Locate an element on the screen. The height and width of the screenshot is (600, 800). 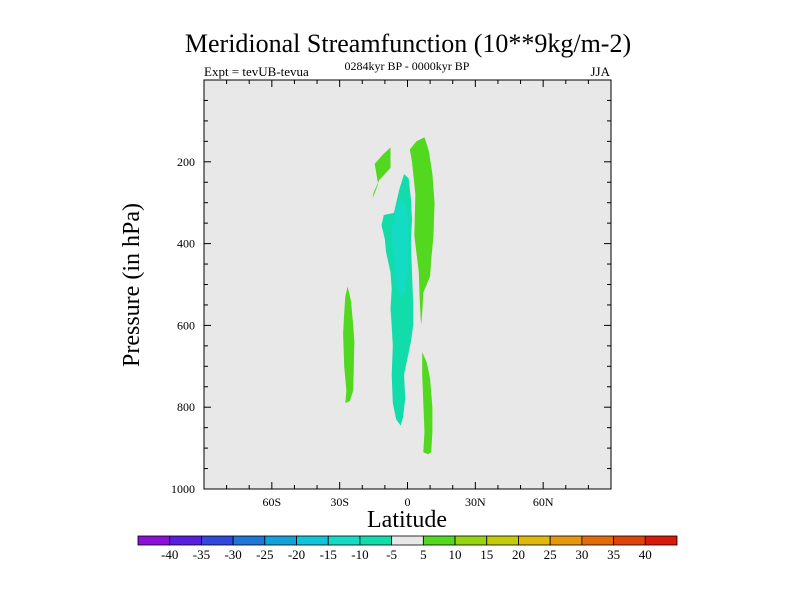
colorbar: -40 -35 -30 -25 -20 -15 -10 -5 5 10 15 20 25 30 35 40 is located at coordinates (407, 548).